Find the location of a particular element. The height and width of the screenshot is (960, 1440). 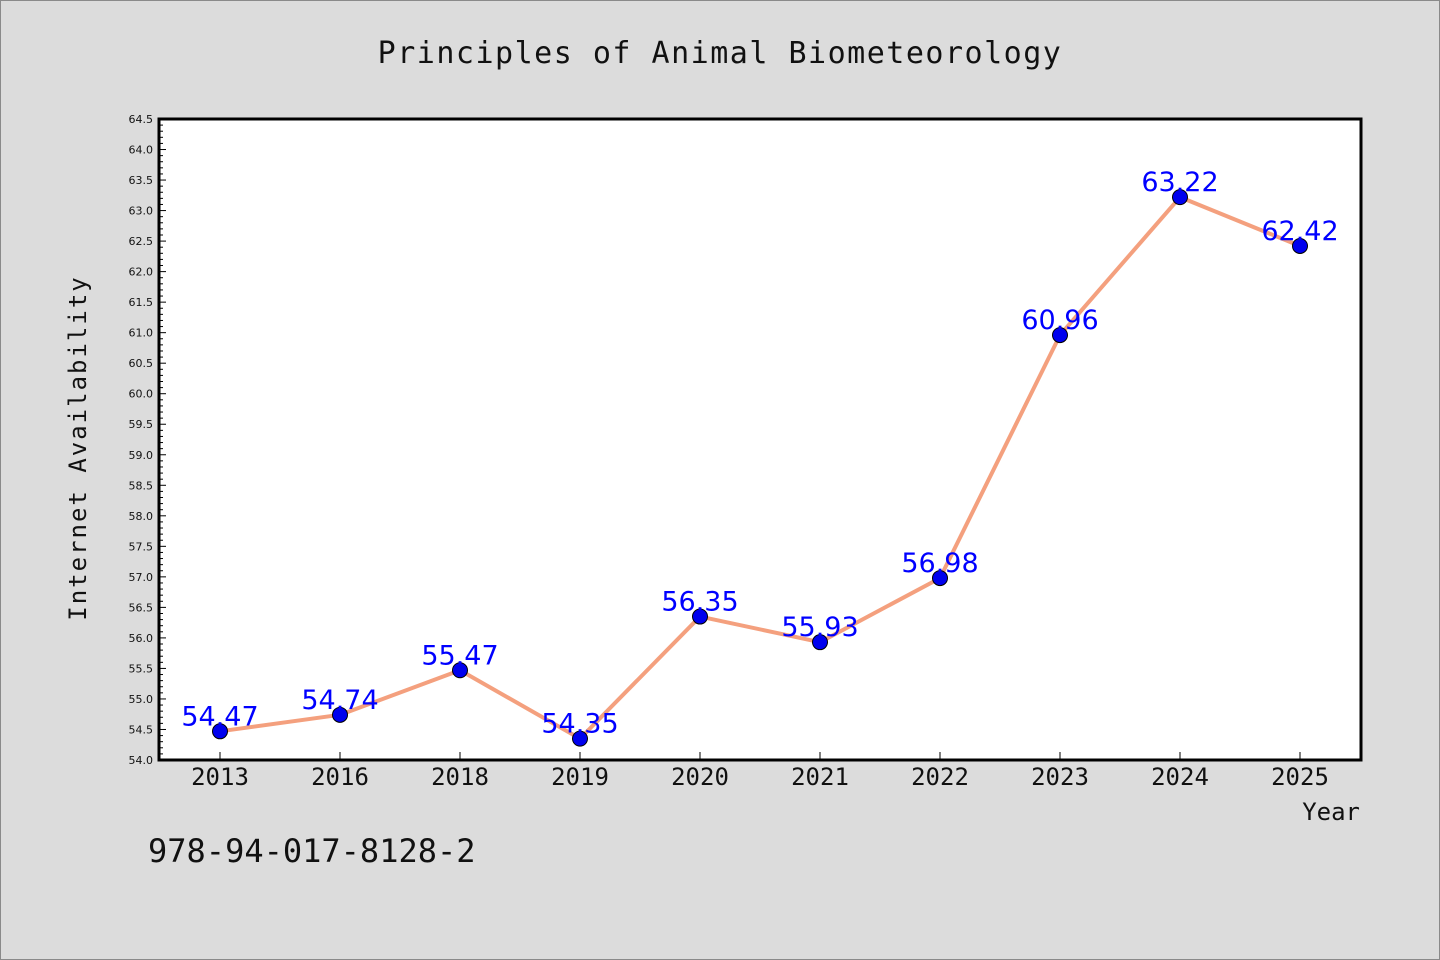

y-tick-label: 56.5 is located at coordinates (141, 607).